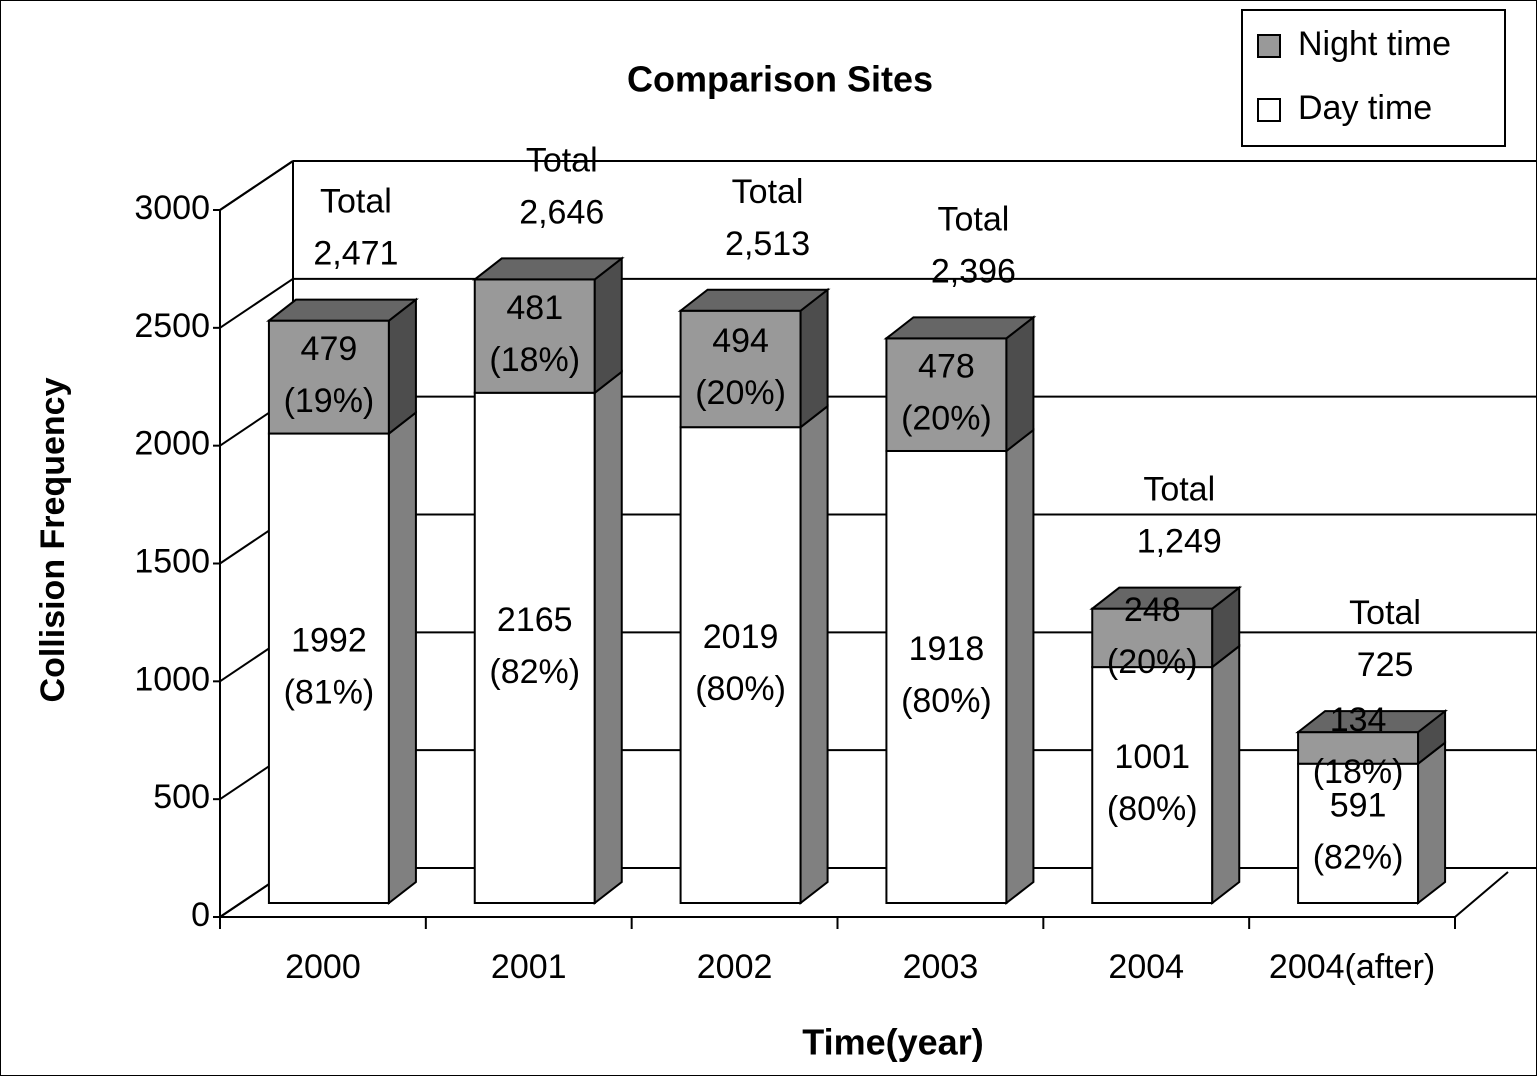 Image resolution: width=1537 pixels, height=1076 pixels. Describe the element at coordinates (735, 967) in the screenshot. I see `x-tick-label: 2002` at that location.